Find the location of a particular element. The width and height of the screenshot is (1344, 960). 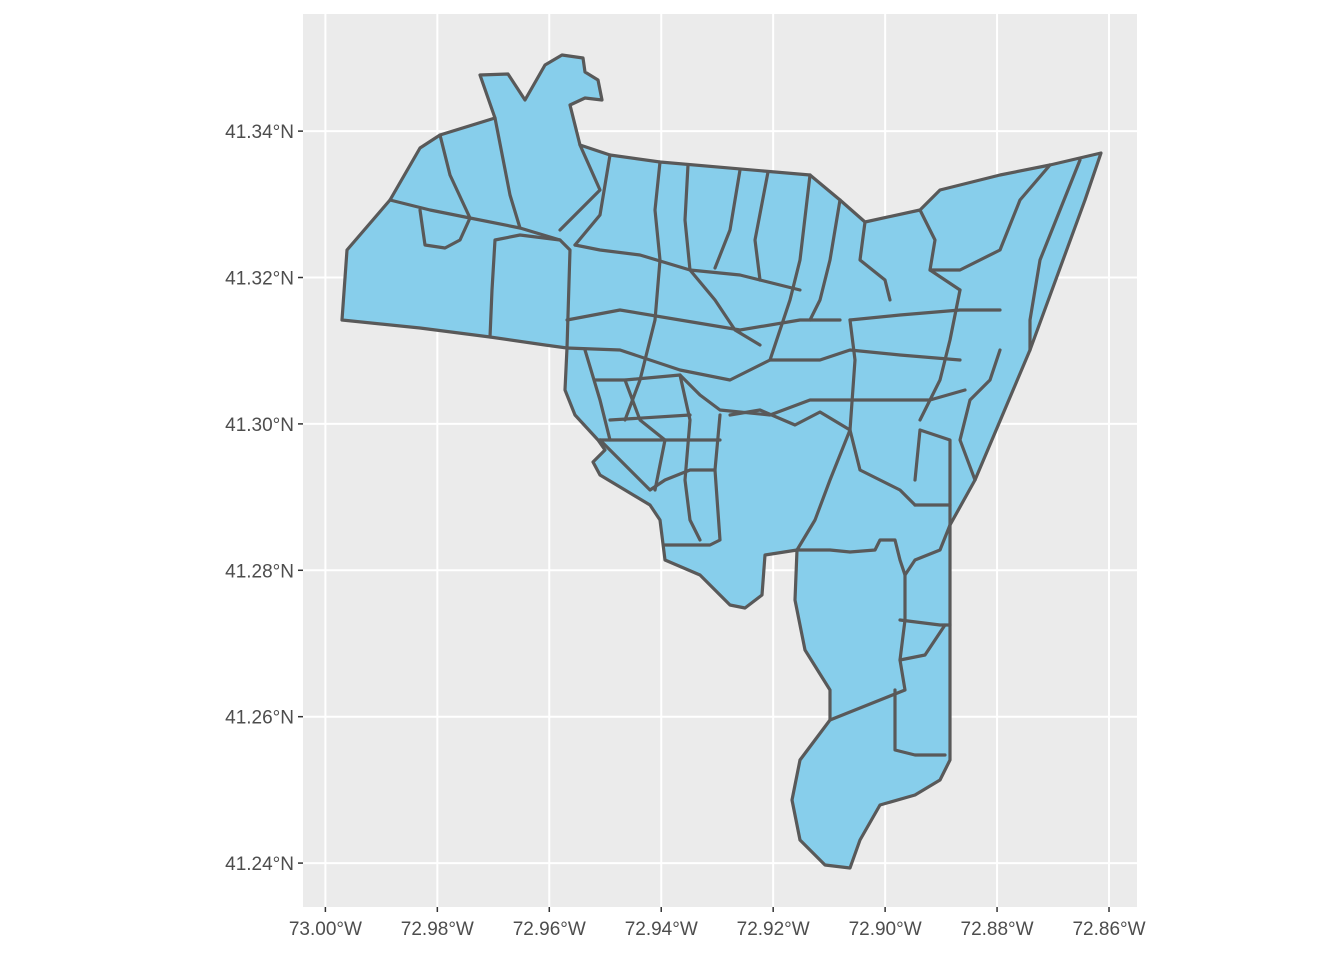

y-tick-label: 41.26°N is located at coordinates (259, 718).